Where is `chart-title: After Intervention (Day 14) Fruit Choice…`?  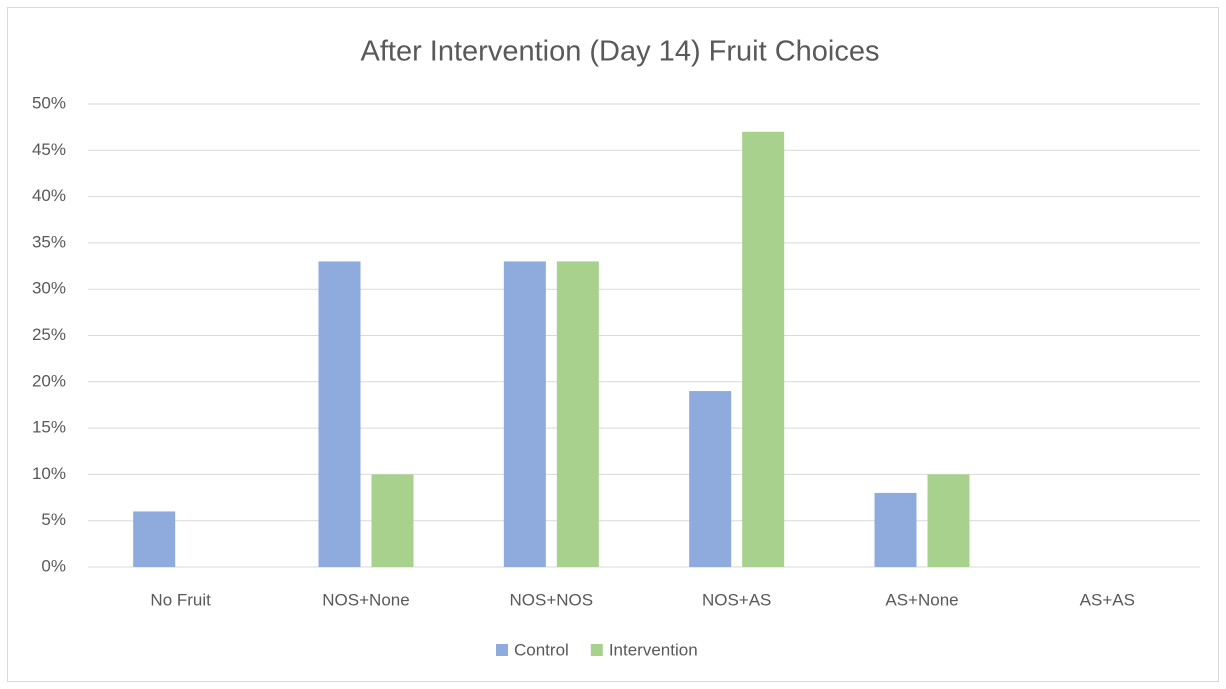
chart-title: After Intervention (Day 14) Fruit Choice… is located at coordinates (620, 52).